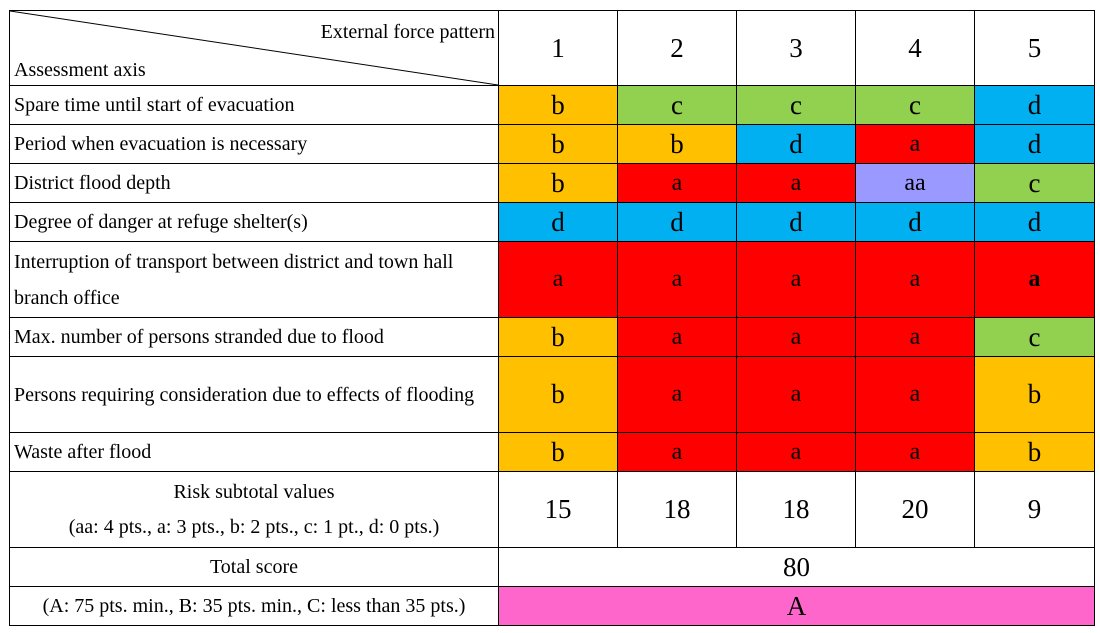 The image size is (1100, 633). What do you see at coordinates (796, 567) in the screenshot?
I see `total-value: 80` at bounding box center [796, 567].